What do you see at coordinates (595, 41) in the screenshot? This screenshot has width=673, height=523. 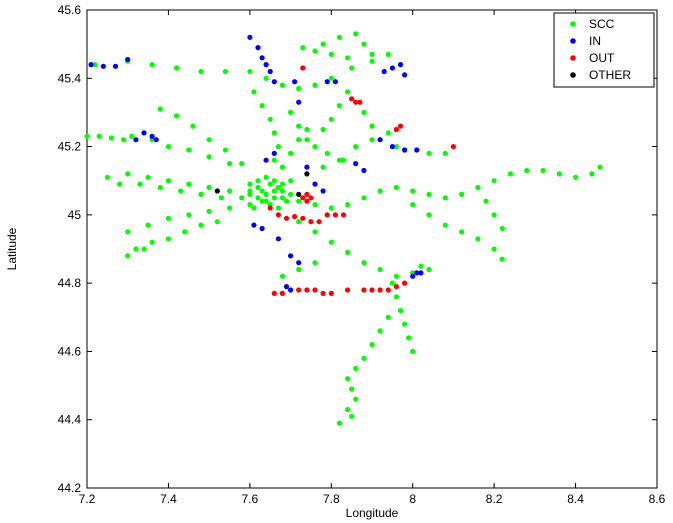 I see `legend-label: IN` at bounding box center [595, 41].